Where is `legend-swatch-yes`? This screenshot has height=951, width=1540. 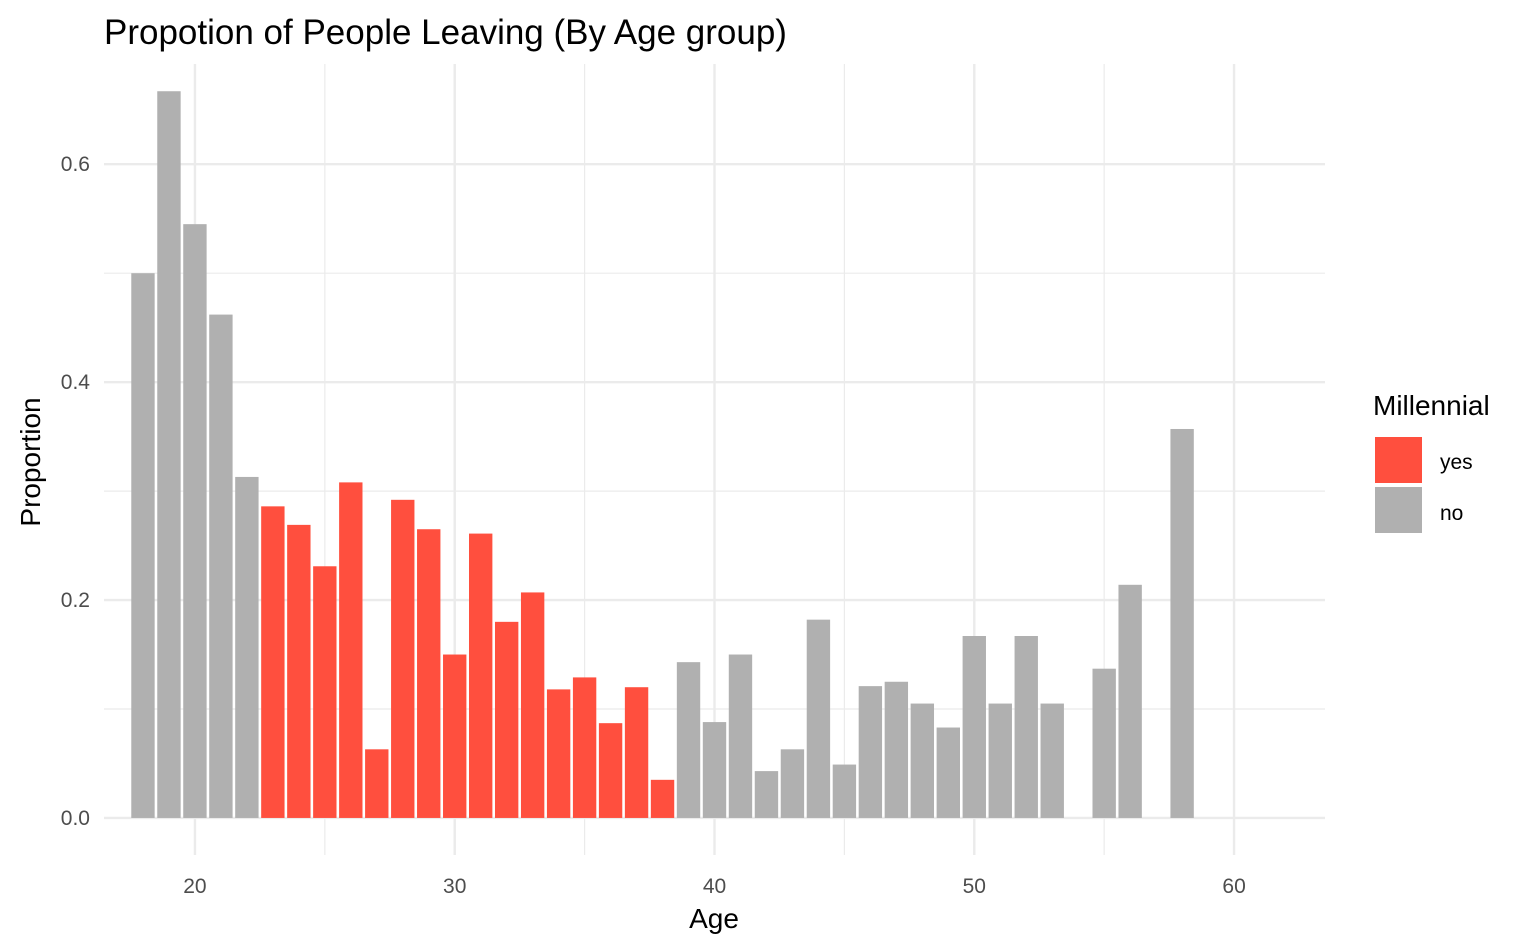
legend-swatch-yes is located at coordinates (1398, 460).